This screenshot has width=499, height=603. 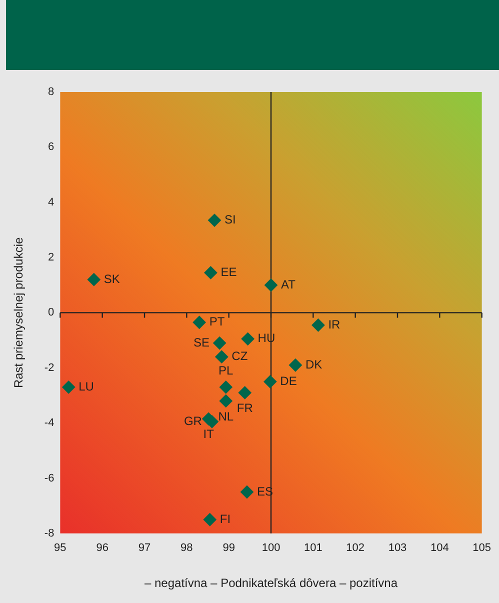 What do you see at coordinates (271, 583) in the screenshot?
I see `x-axis-title: – negatívna – Podnikateľská dôvera – pozitívna` at bounding box center [271, 583].